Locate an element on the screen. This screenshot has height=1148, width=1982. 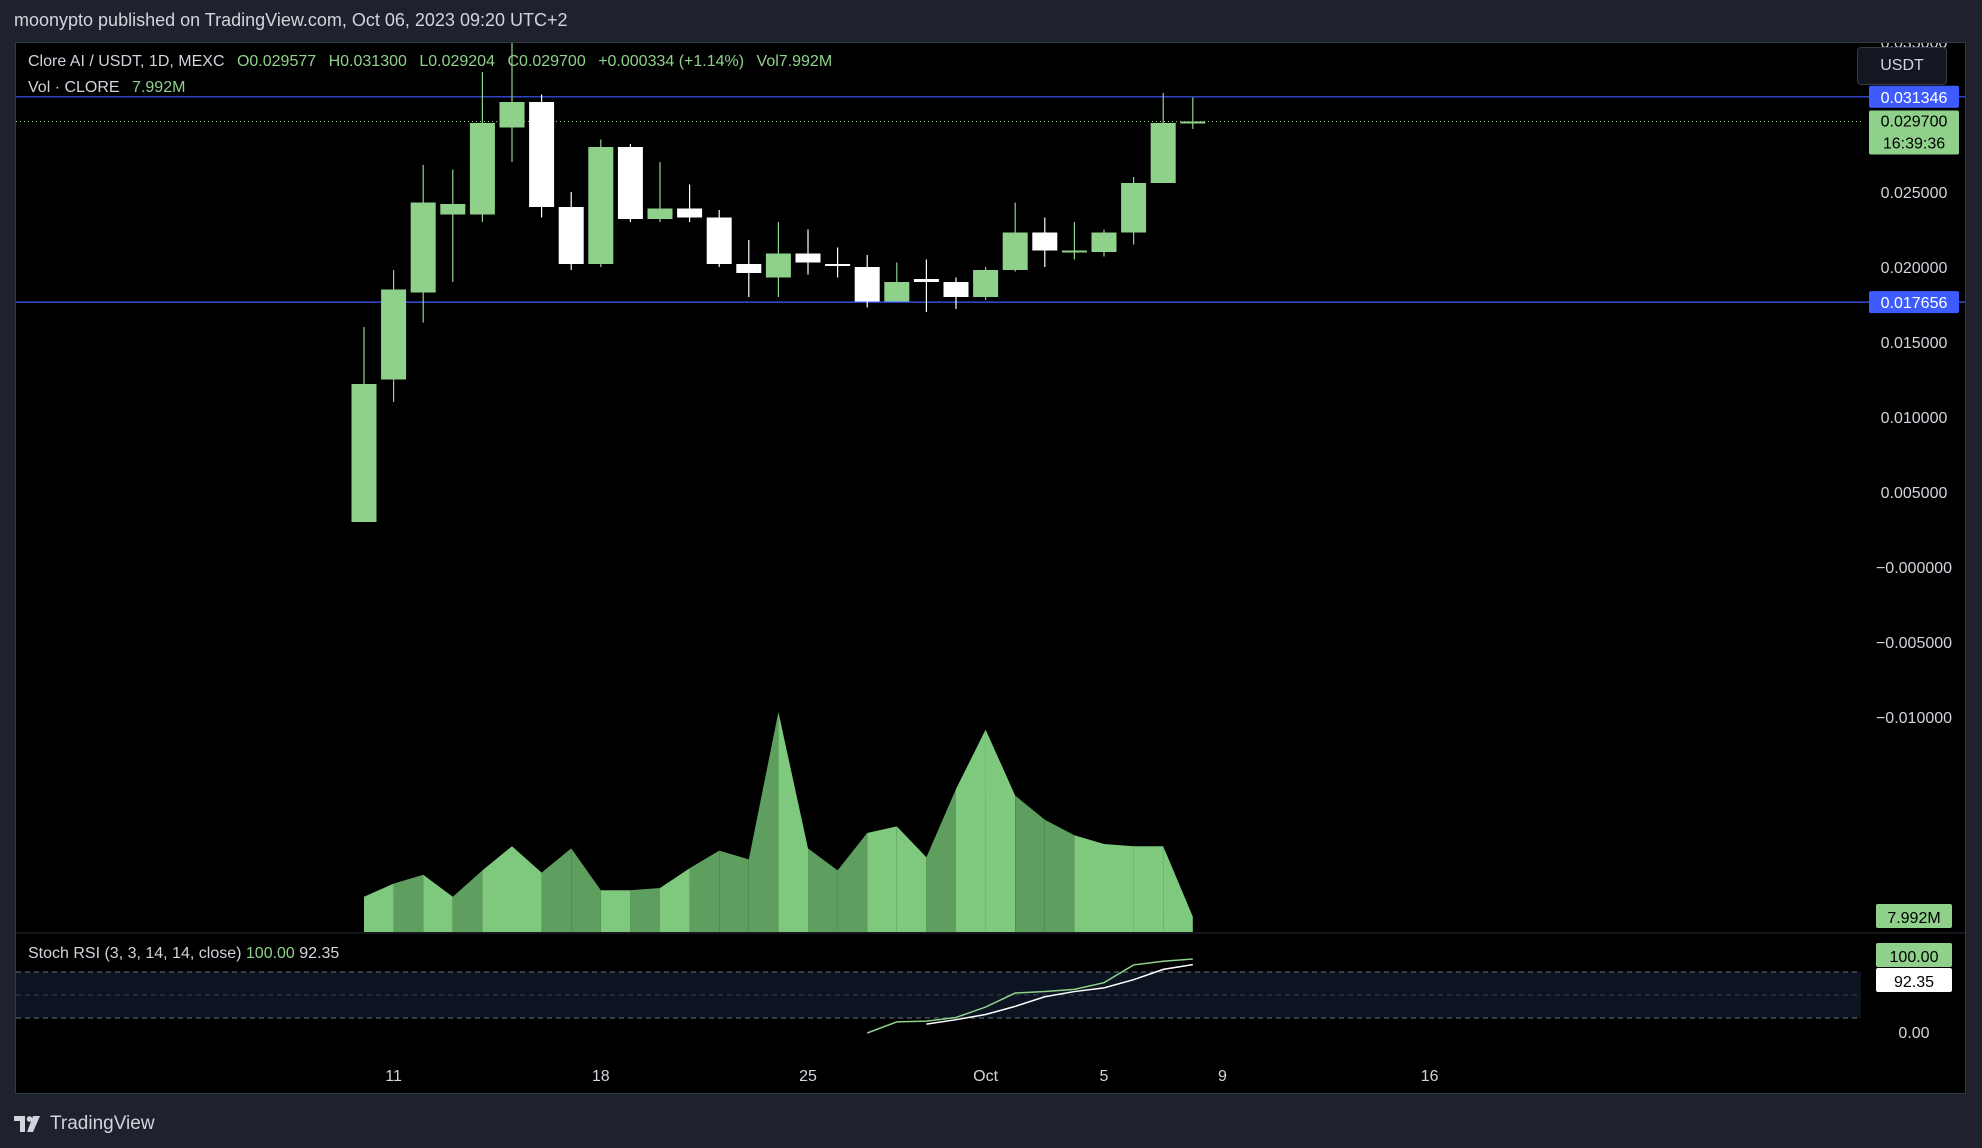
stoch-rsi-d-value: 92.35 is located at coordinates (319, 953).